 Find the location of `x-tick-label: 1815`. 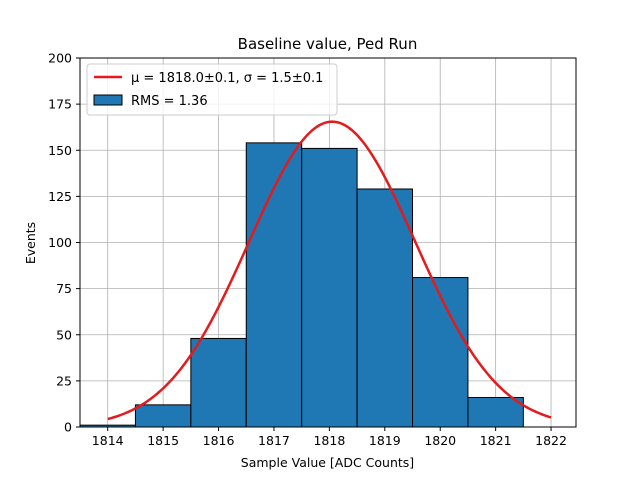

x-tick-label: 1815 is located at coordinates (163, 440).